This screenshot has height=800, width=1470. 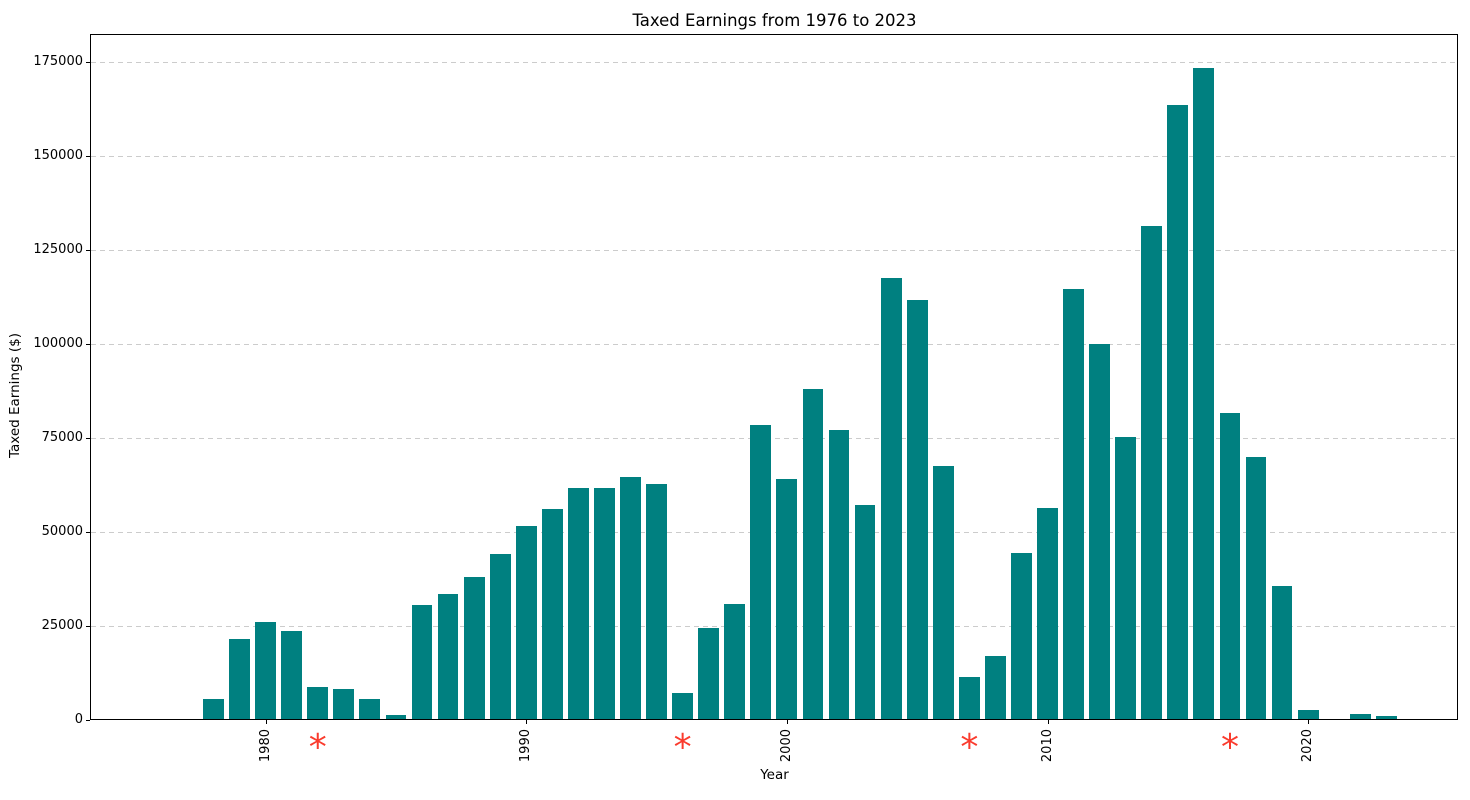 What do you see at coordinates (891, 498) in the screenshot?
I see `bar-2004` at bounding box center [891, 498].